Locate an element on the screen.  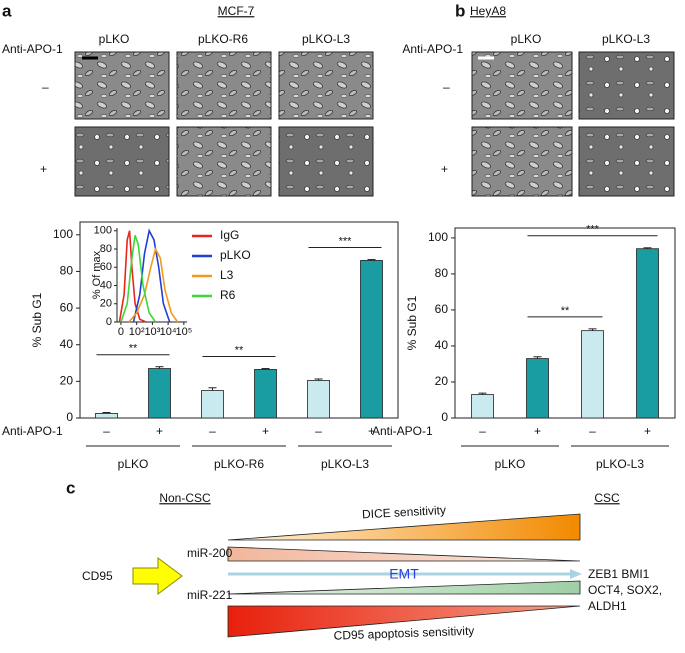
panel-label: a is located at coordinates (7, 10).